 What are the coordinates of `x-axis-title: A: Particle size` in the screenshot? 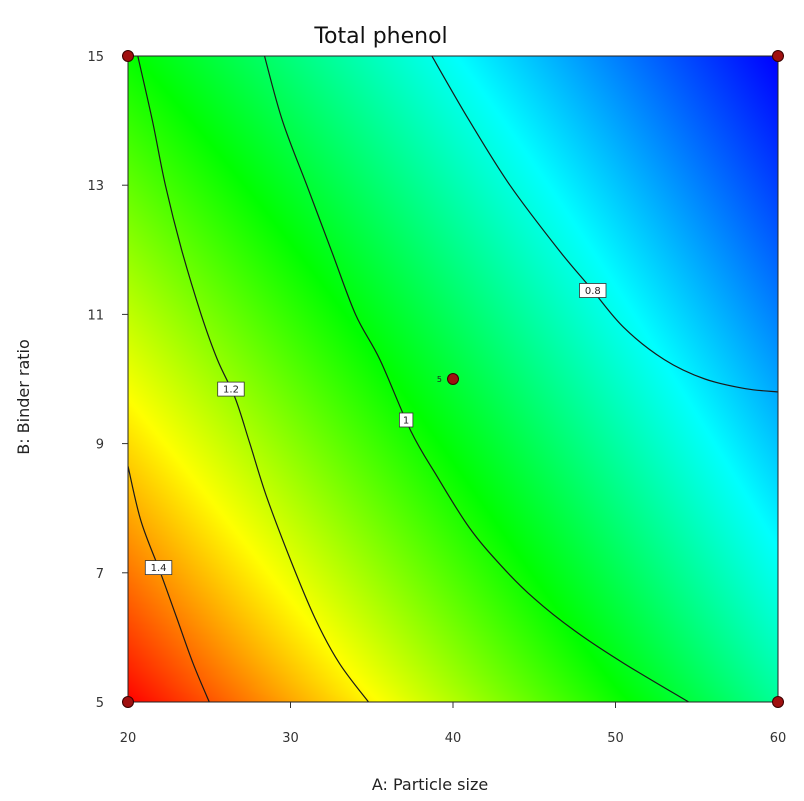 It's located at (430, 784).